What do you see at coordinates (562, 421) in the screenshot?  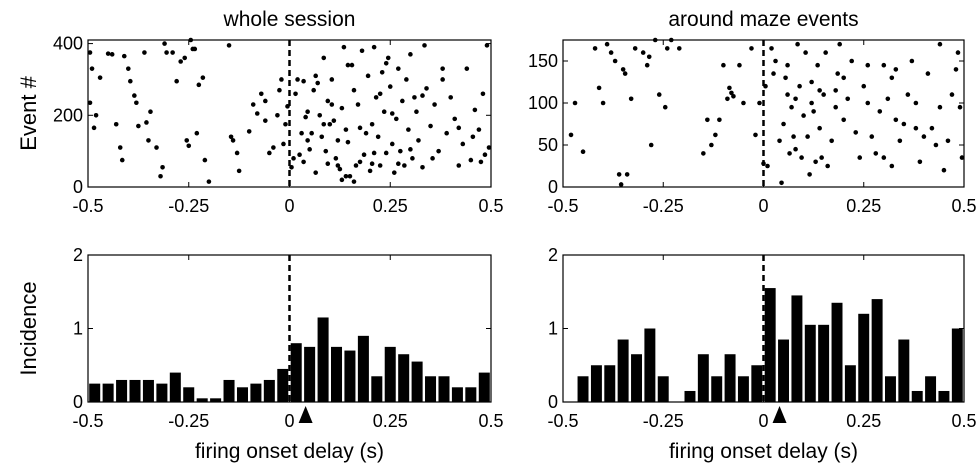 I see `x-tick-label: -0.5` at bounding box center [562, 421].